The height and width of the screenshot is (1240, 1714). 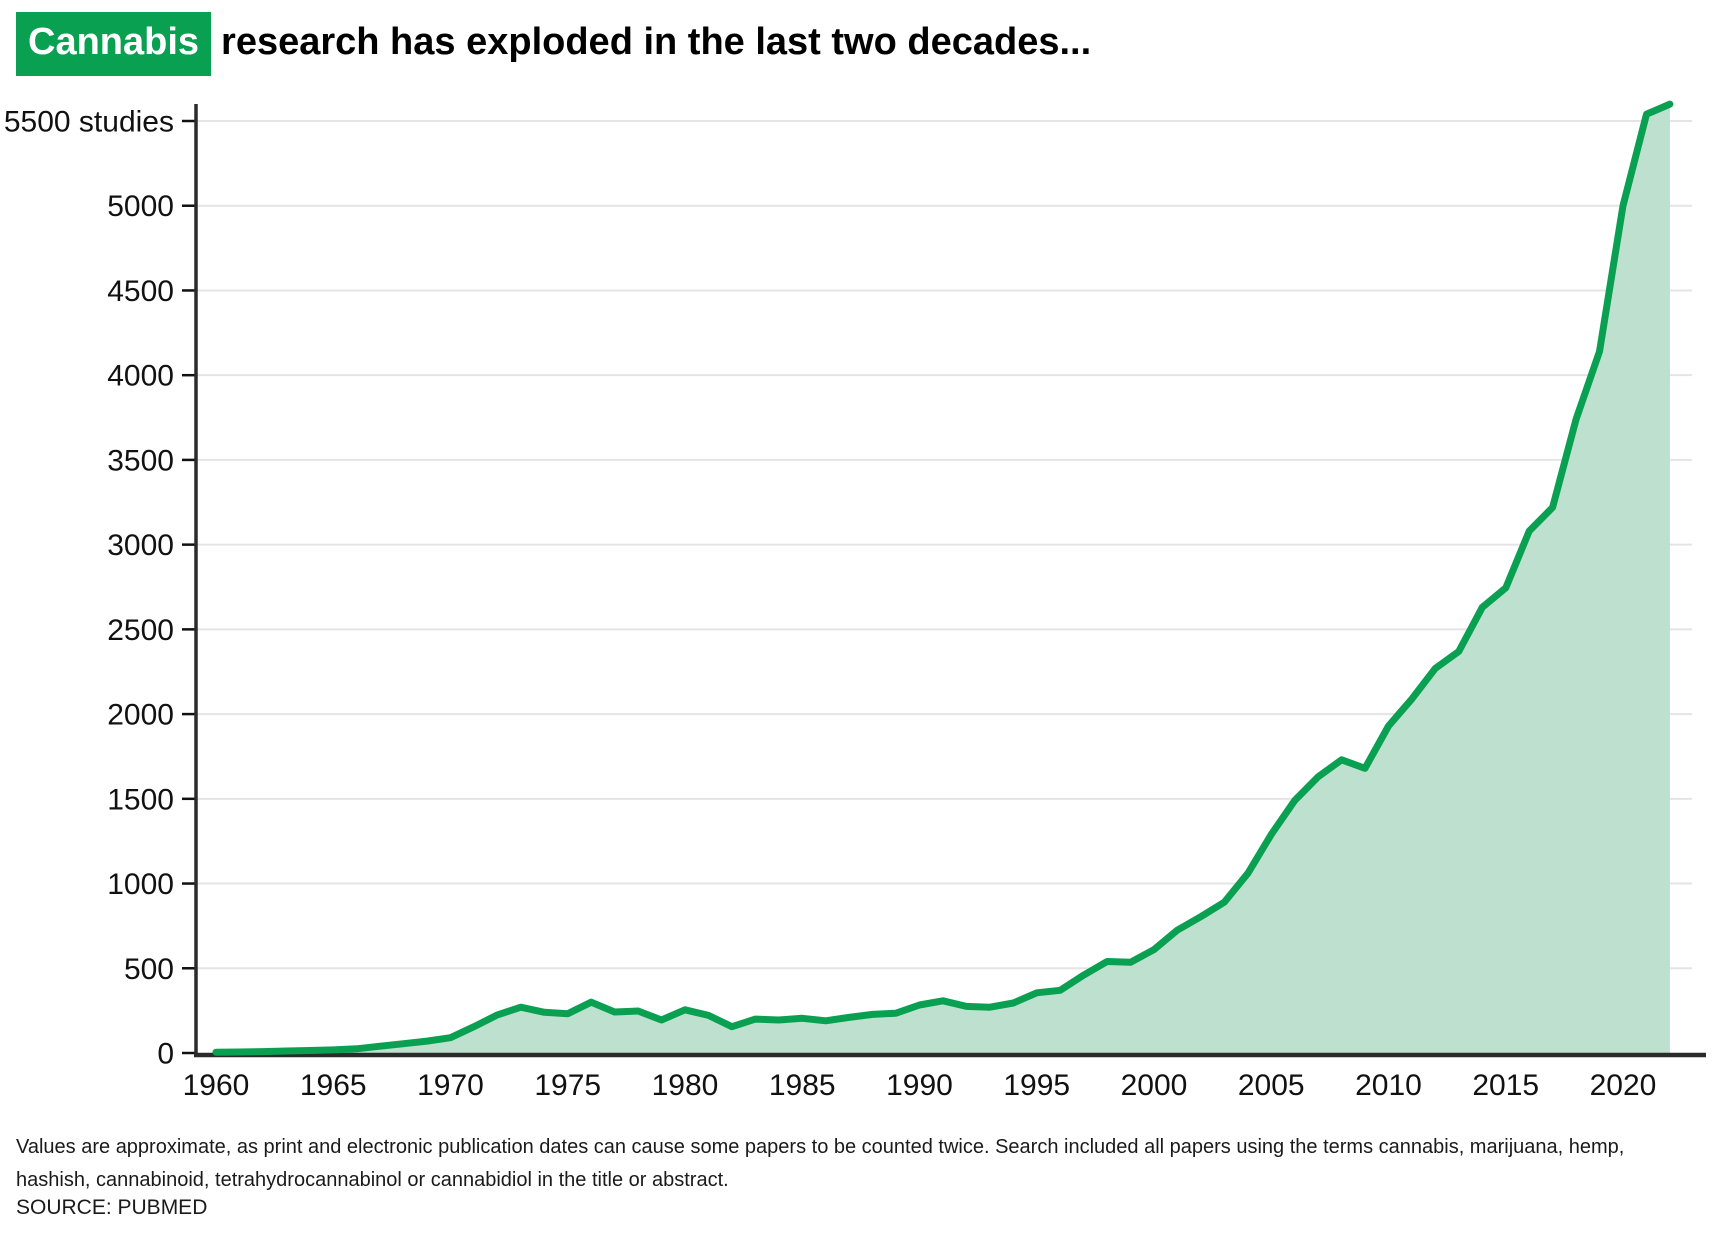 I want to click on y-axis-tick-label: 1500, so click(x=140, y=799).